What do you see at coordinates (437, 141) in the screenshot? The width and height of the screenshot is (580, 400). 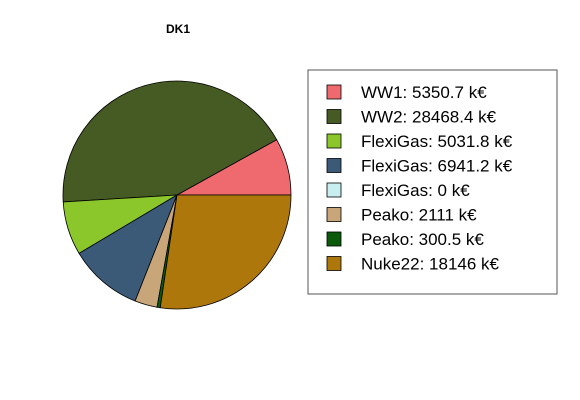 I see `legend-label-2: FlexiGas: 5031.8 k€` at bounding box center [437, 141].